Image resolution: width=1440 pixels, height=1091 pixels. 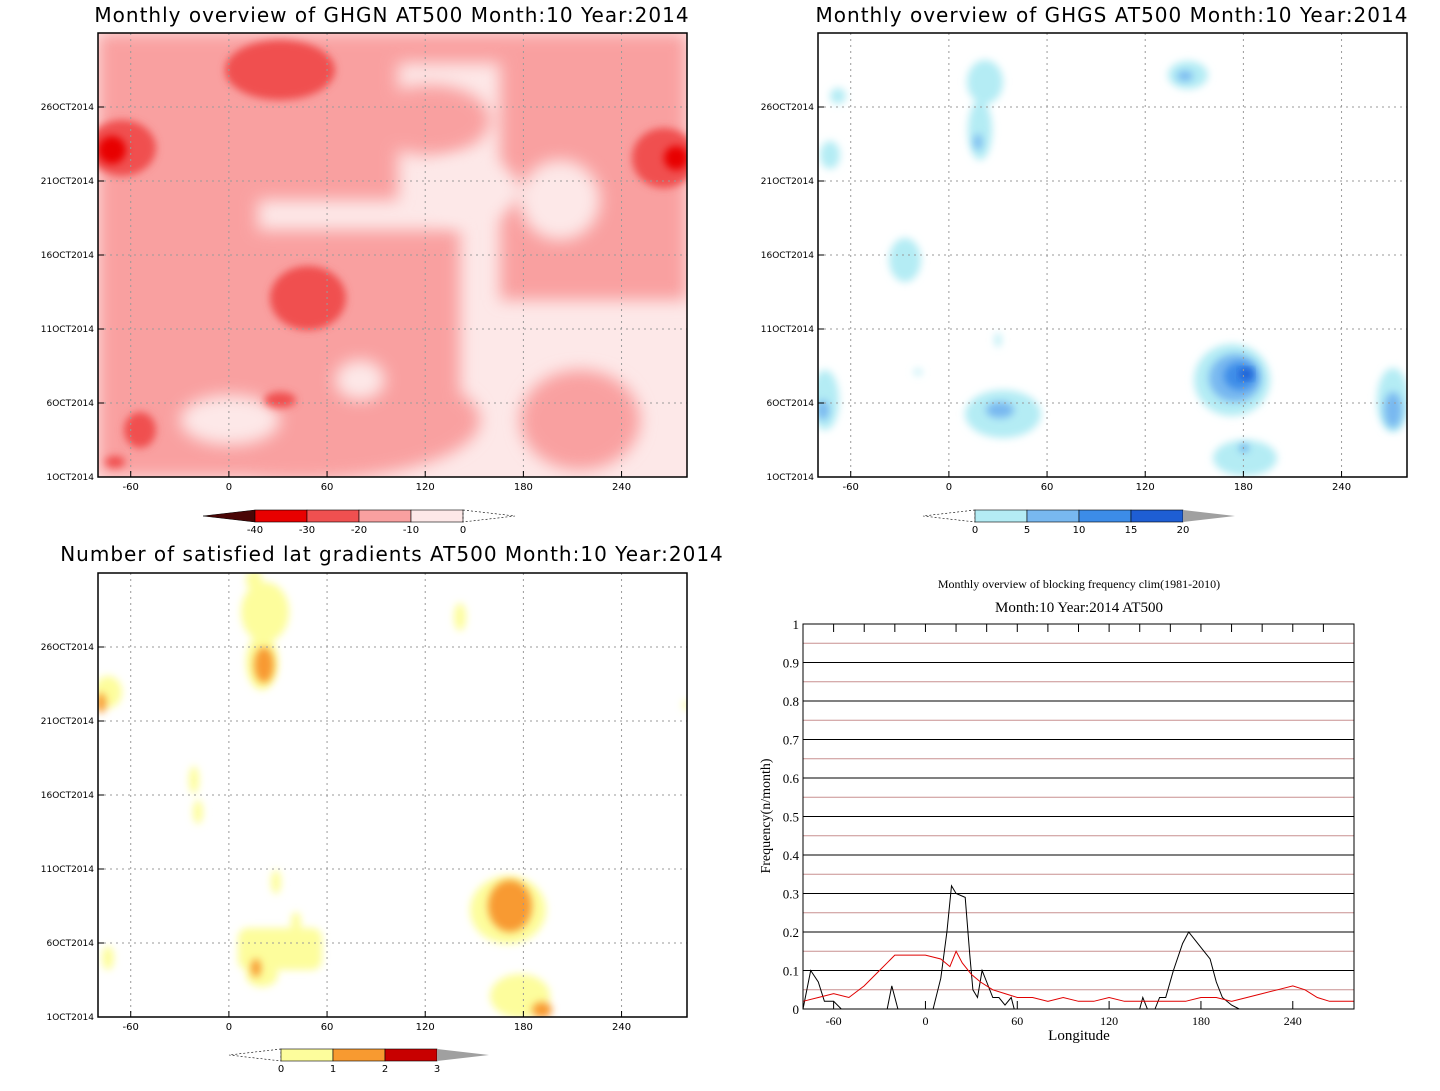 I want to click on plot-frame, so click(x=1078, y=816).